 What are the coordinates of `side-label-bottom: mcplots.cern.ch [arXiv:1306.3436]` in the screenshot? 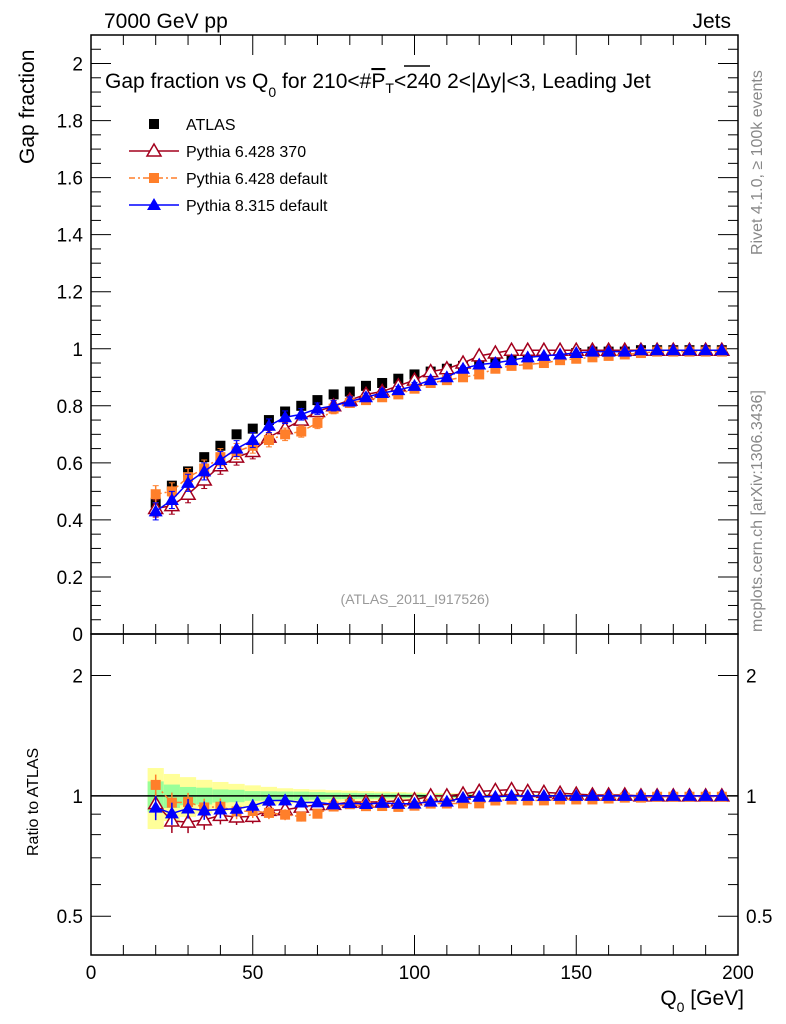 It's located at (757, 511).